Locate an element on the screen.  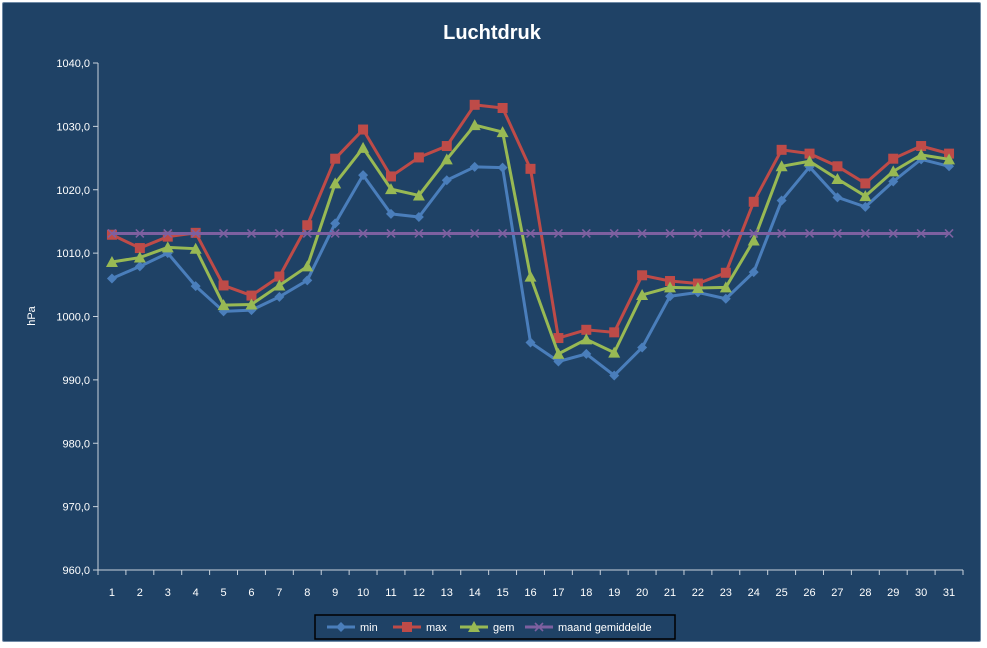
x-tick-label: 6 is located at coordinates (251, 593).